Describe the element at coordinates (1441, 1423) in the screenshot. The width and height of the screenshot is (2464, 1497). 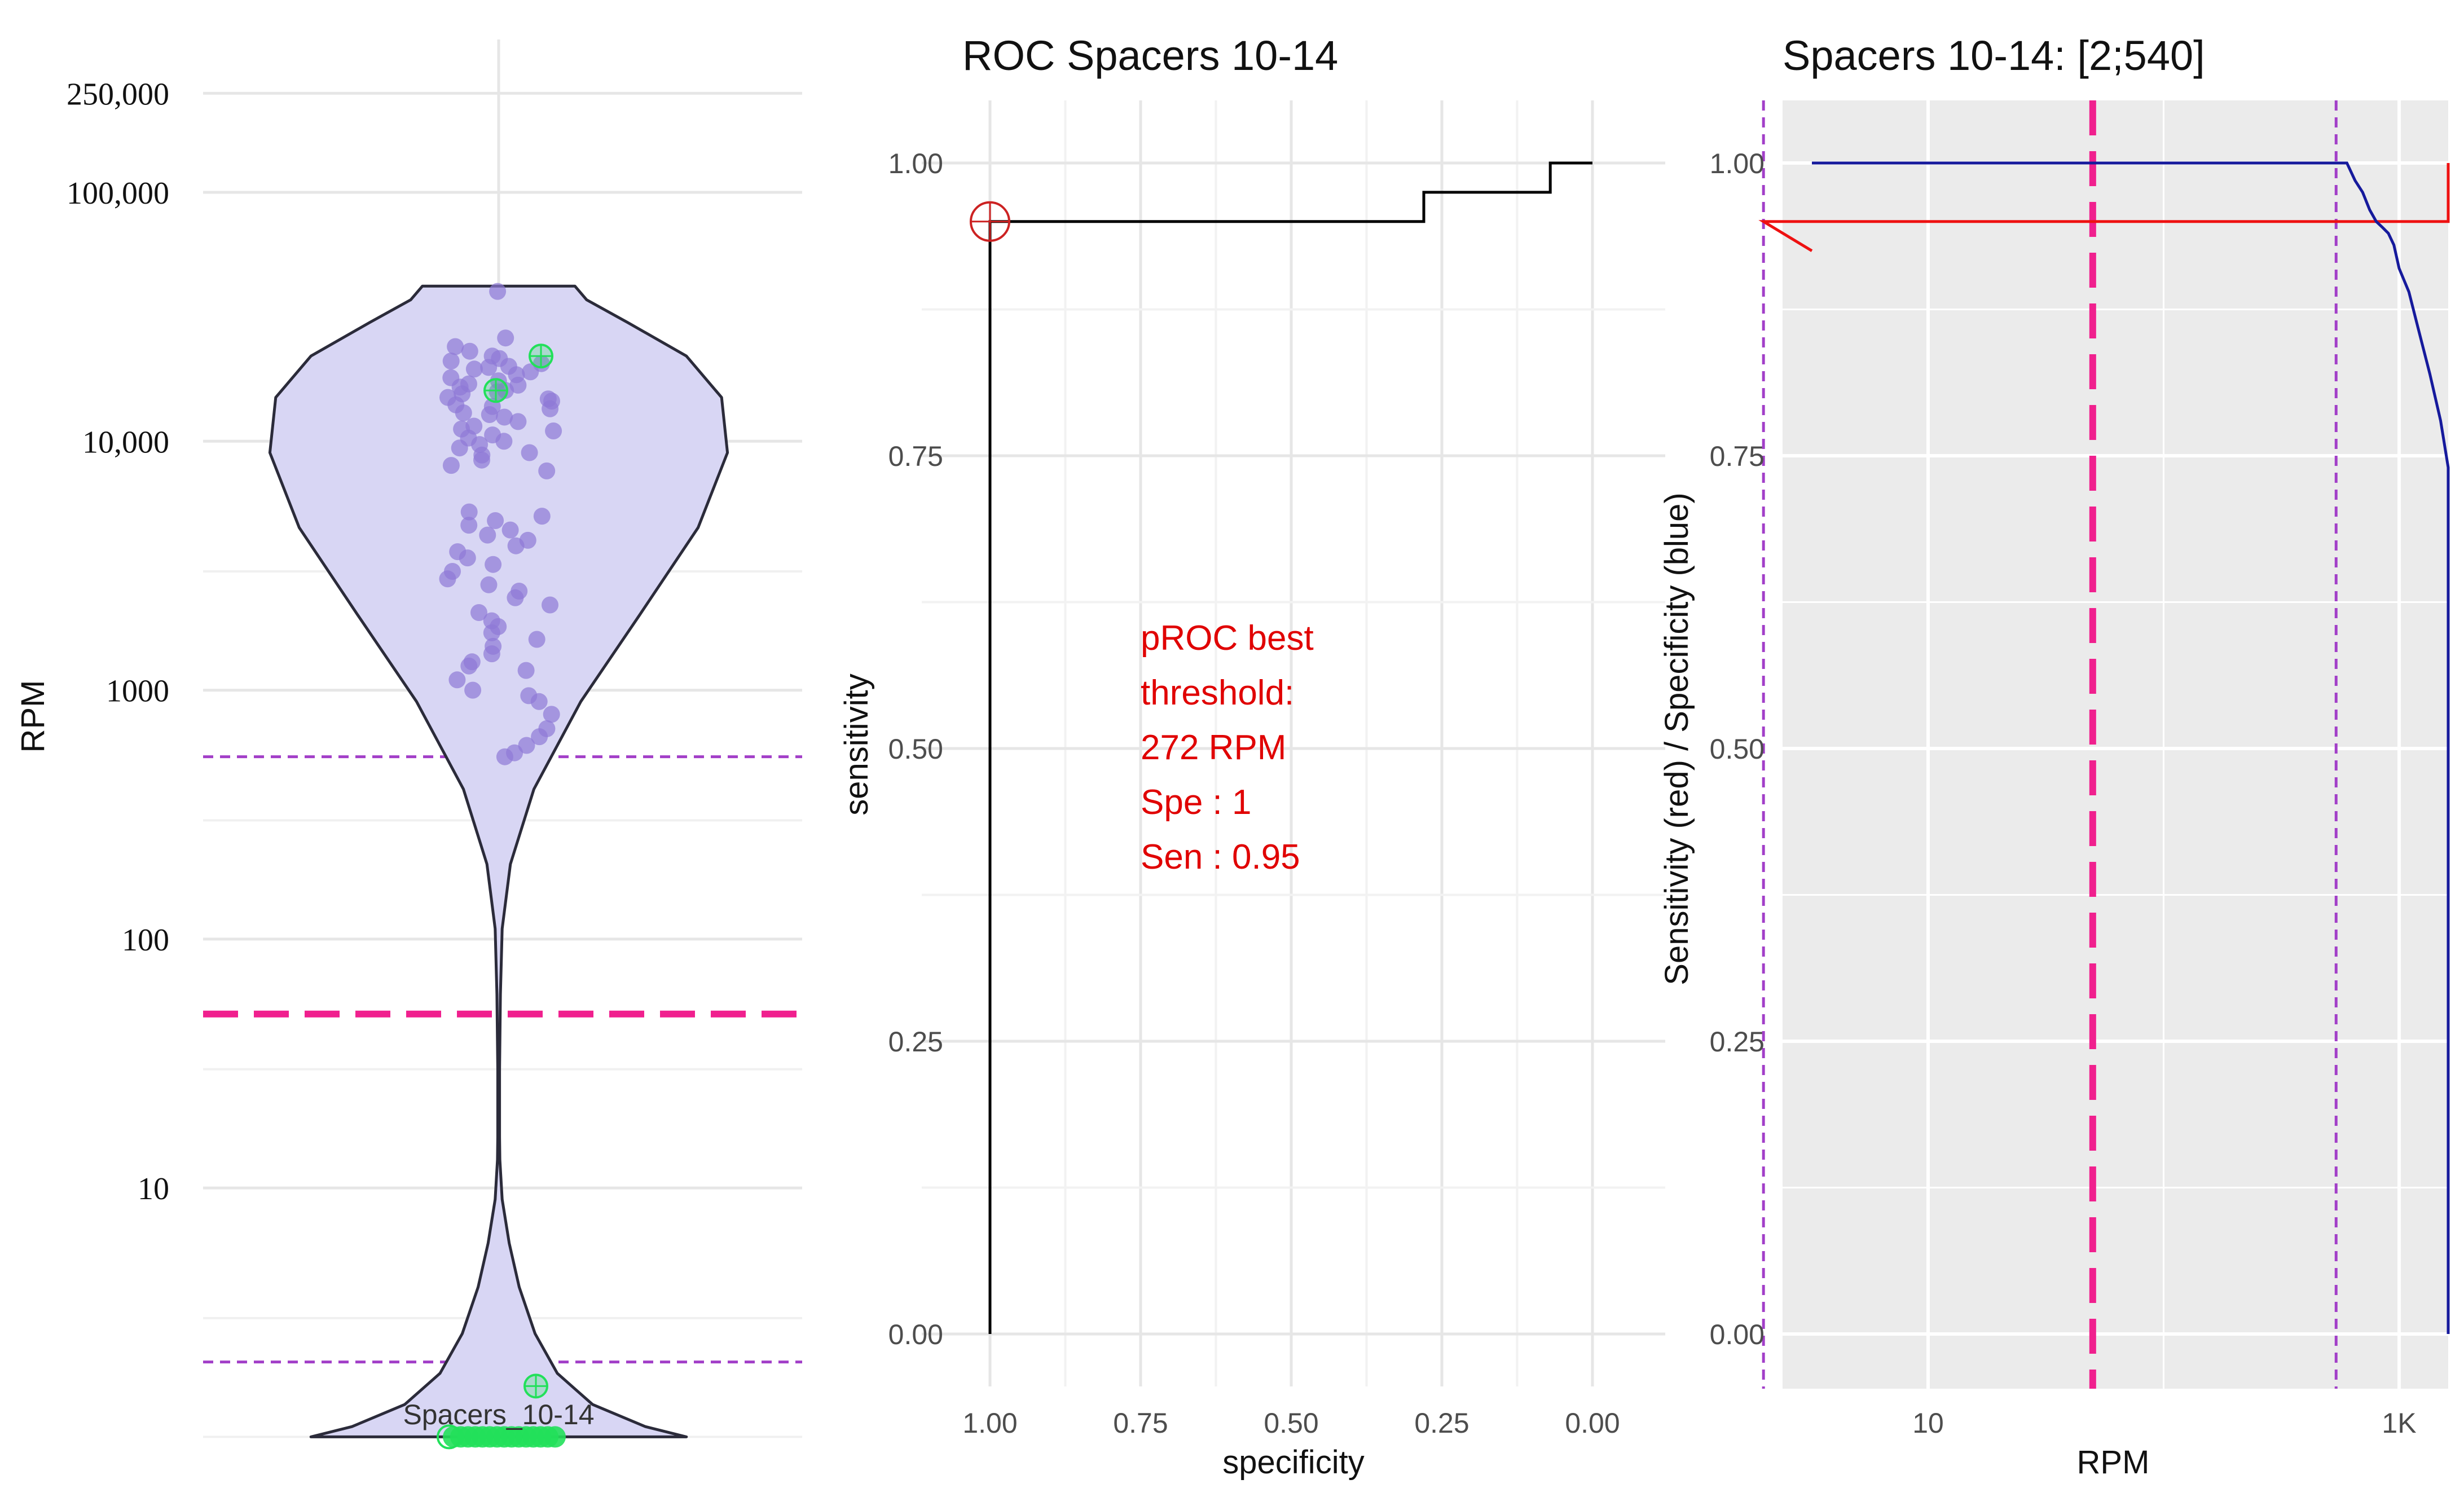
I see `roc-x-tick-label: 0.25` at that location.